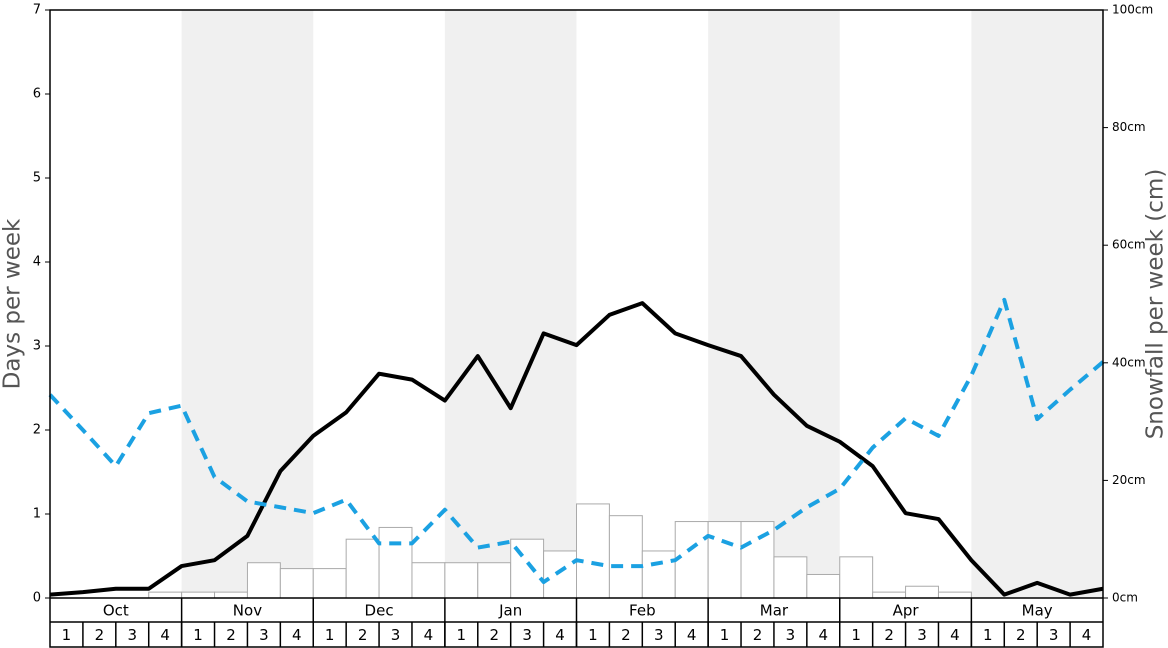 The height and width of the screenshot is (648, 1168). Describe the element at coordinates (510, 611) in the screenshot. I see `month-label: Jan` at that location.